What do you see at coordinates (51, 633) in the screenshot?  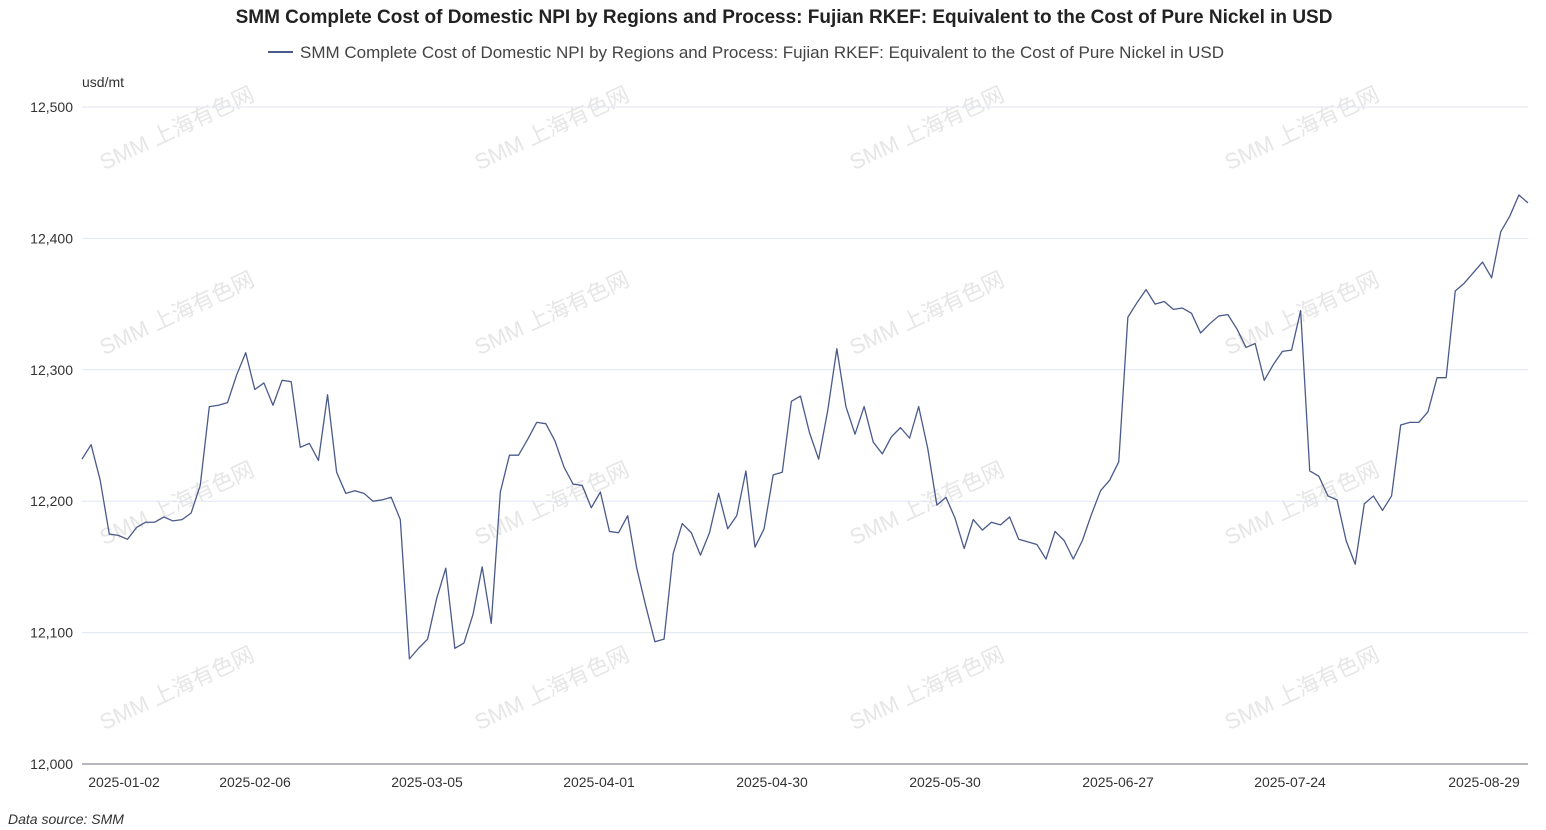 I see `y-tick-label: 12,100` at bounding box center [51, 633].